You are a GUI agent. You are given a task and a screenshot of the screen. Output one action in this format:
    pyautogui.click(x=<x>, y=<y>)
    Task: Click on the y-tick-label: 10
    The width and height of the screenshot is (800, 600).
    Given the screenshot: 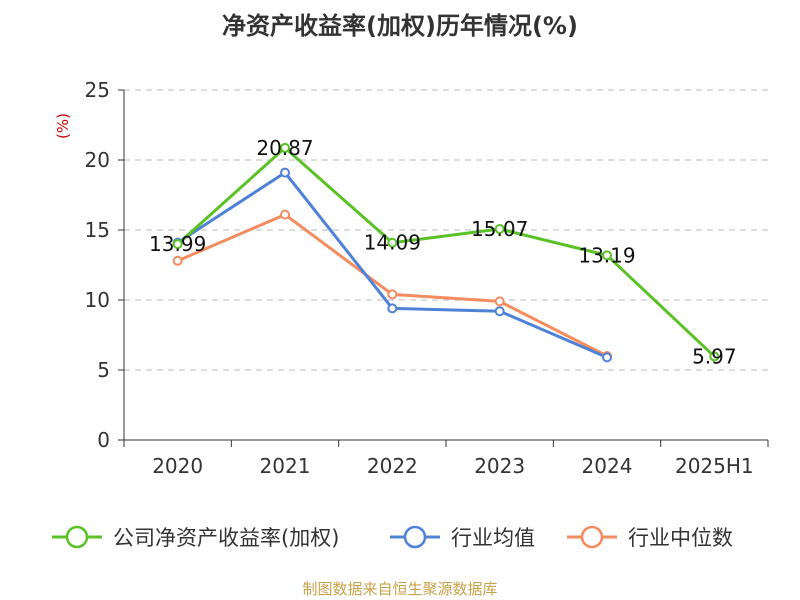 What is the action you would take?
    pyautogui.click(x=97, y=300)
    